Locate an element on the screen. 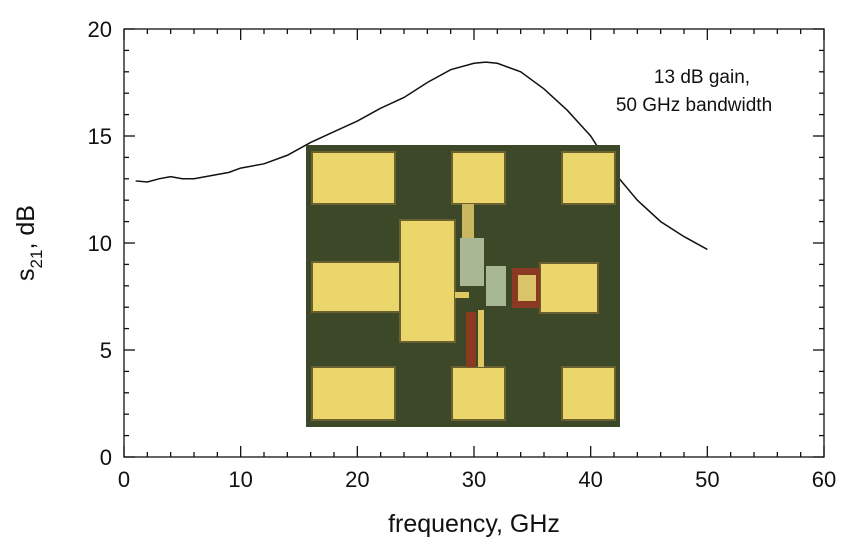 The image size is (841, 544). x-tick-label: 10 is located at coordinates (240, 479).